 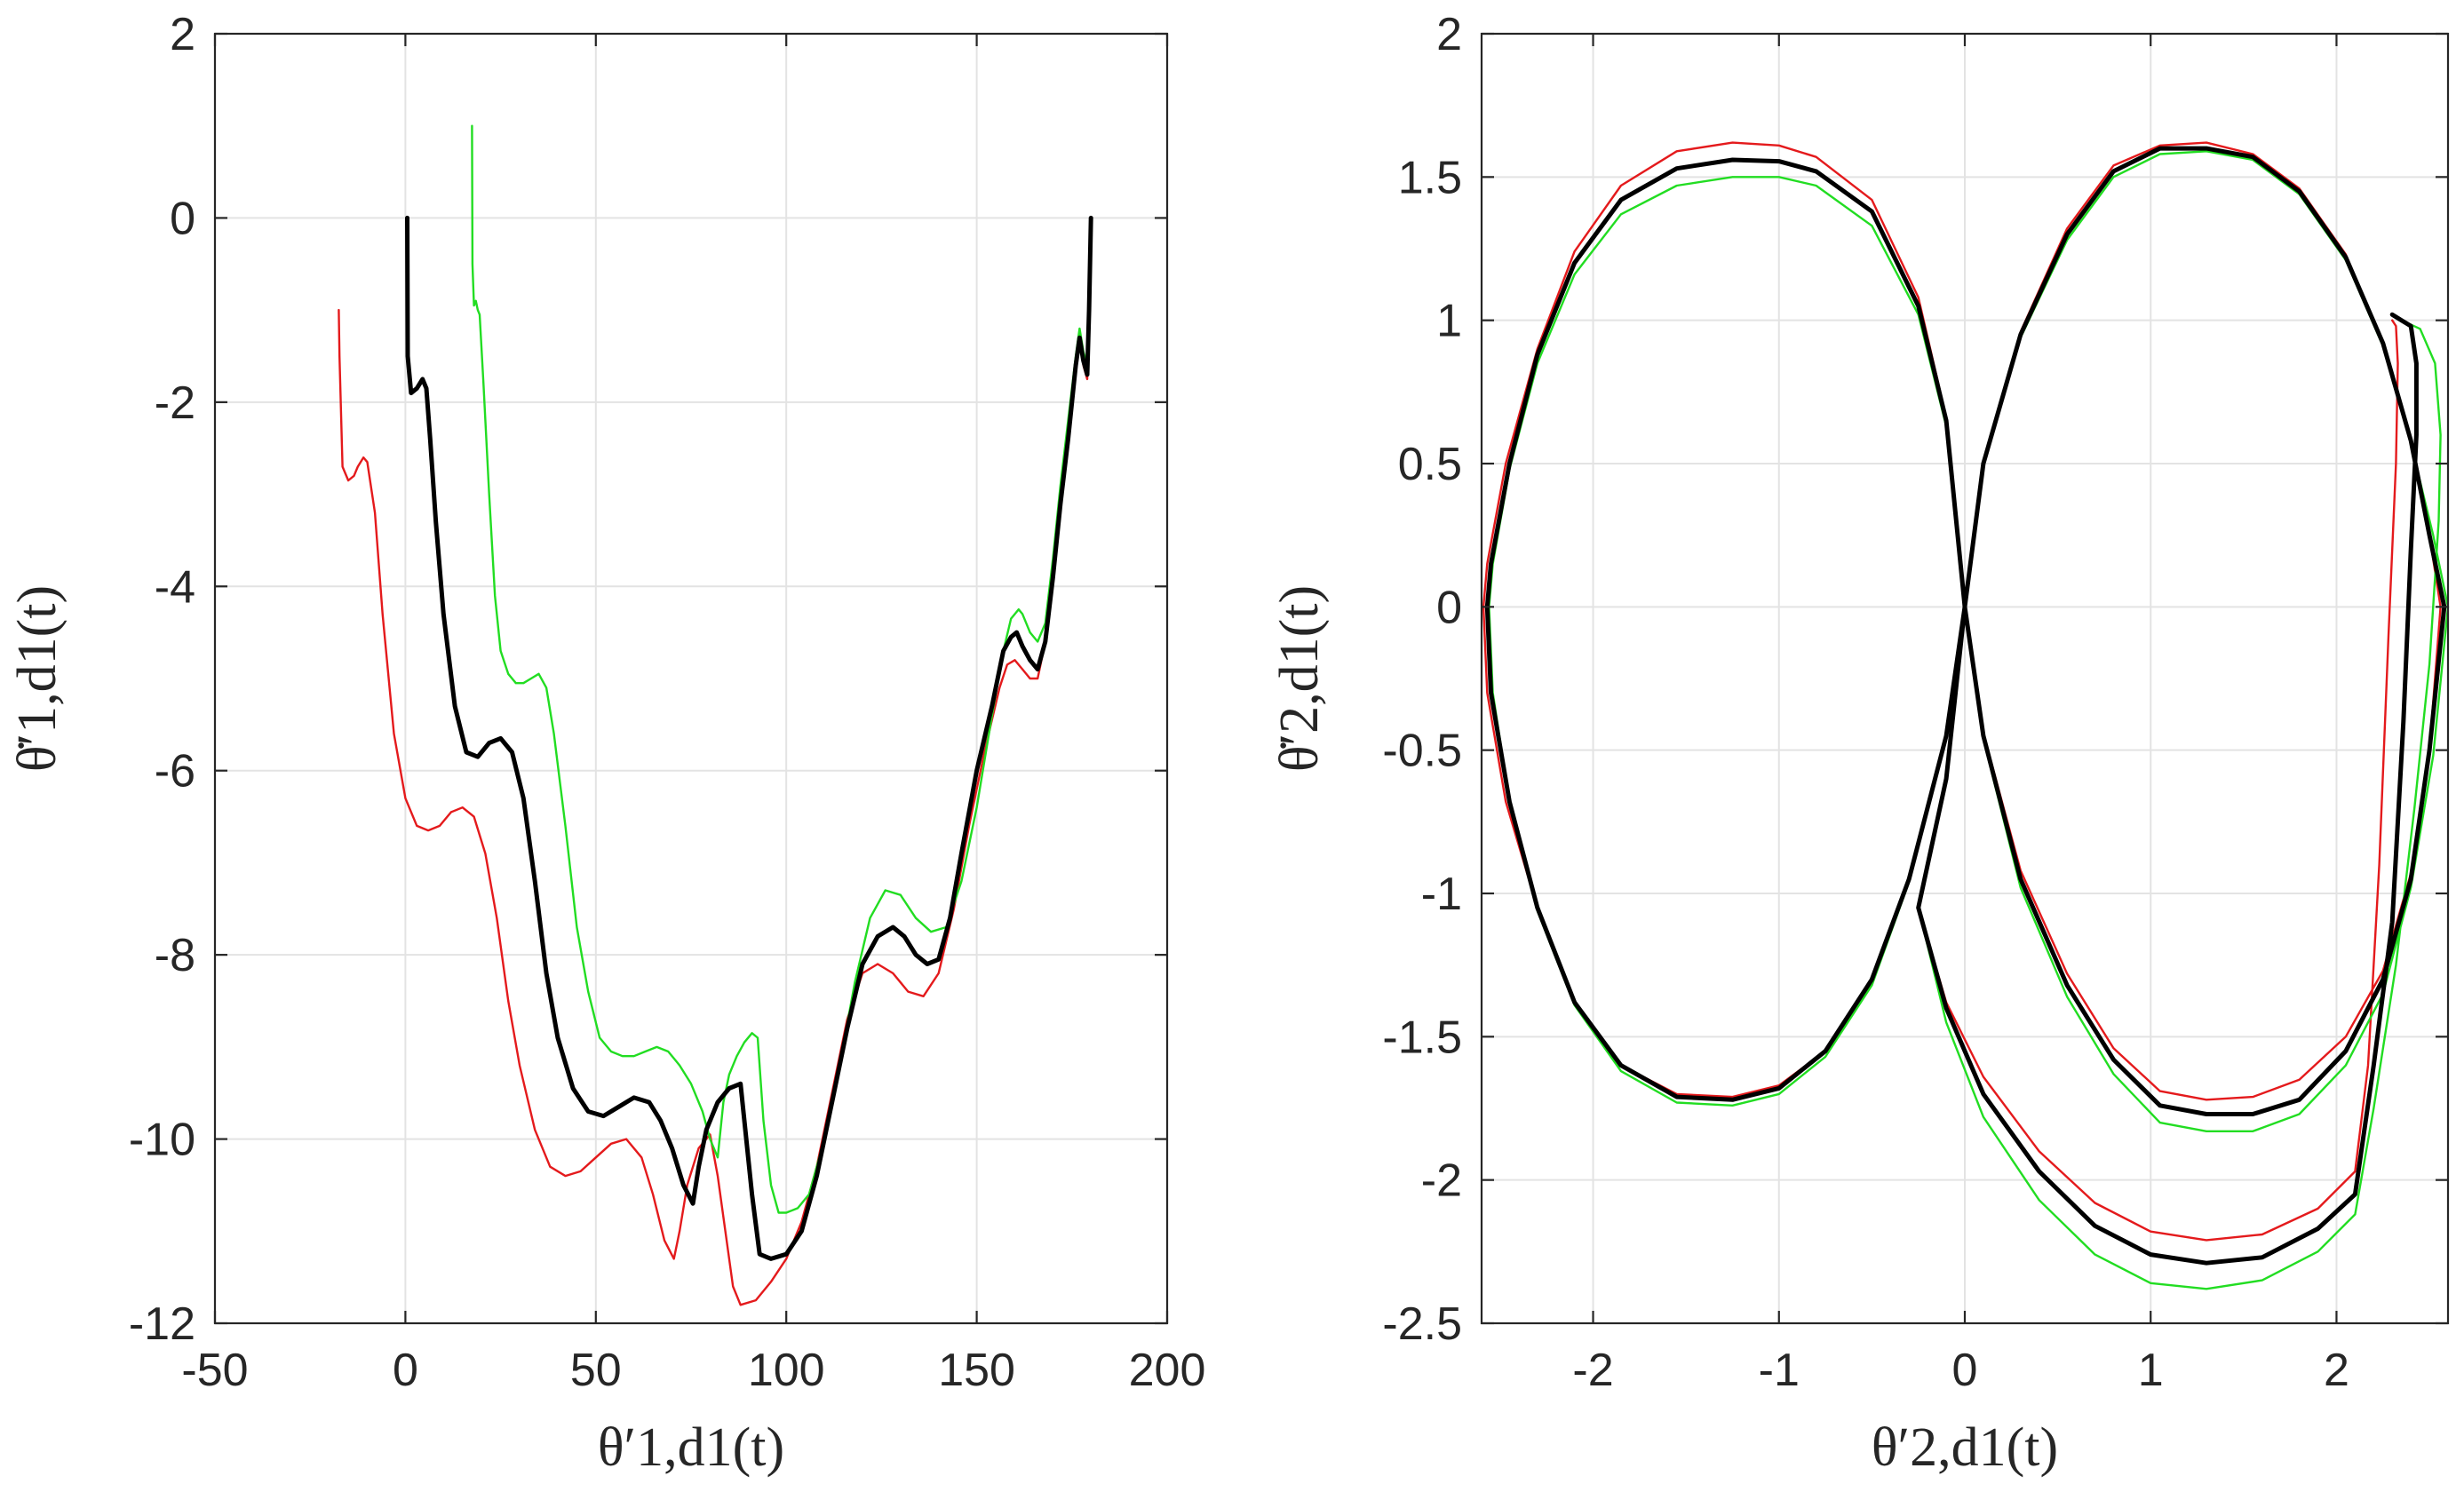 What do you see at coordinates (1167, 1370) in the screenshot?
I see `left-x-tick-label: 200` at bounding box center [1167, 1370].